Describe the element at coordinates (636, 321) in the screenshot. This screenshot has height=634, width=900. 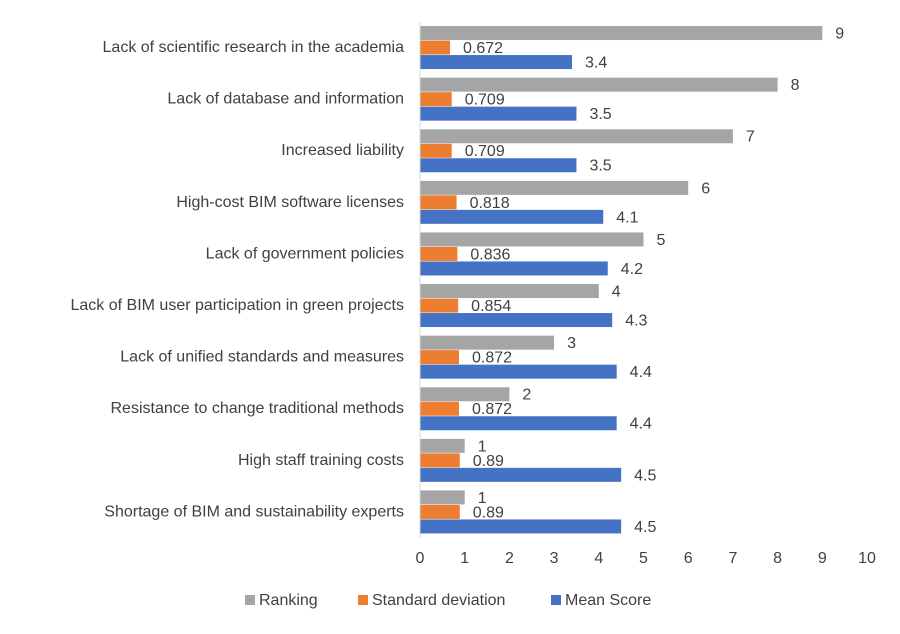
I see `data-label: 4.3` at that location.